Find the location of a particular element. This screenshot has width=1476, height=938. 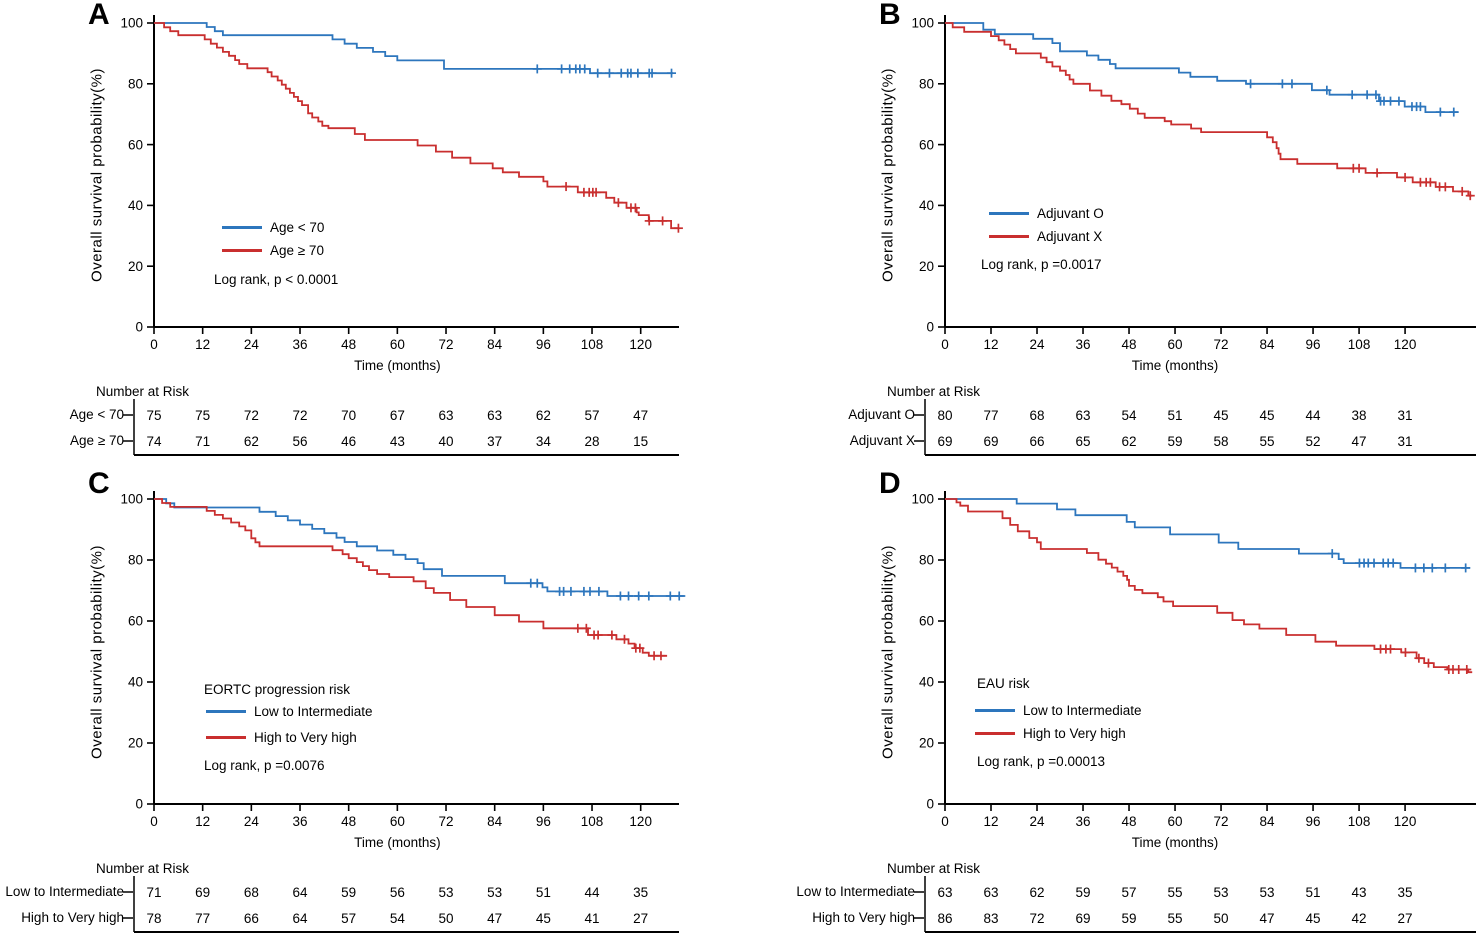

risk-count: 47 is located at coordinates (1267, 918).